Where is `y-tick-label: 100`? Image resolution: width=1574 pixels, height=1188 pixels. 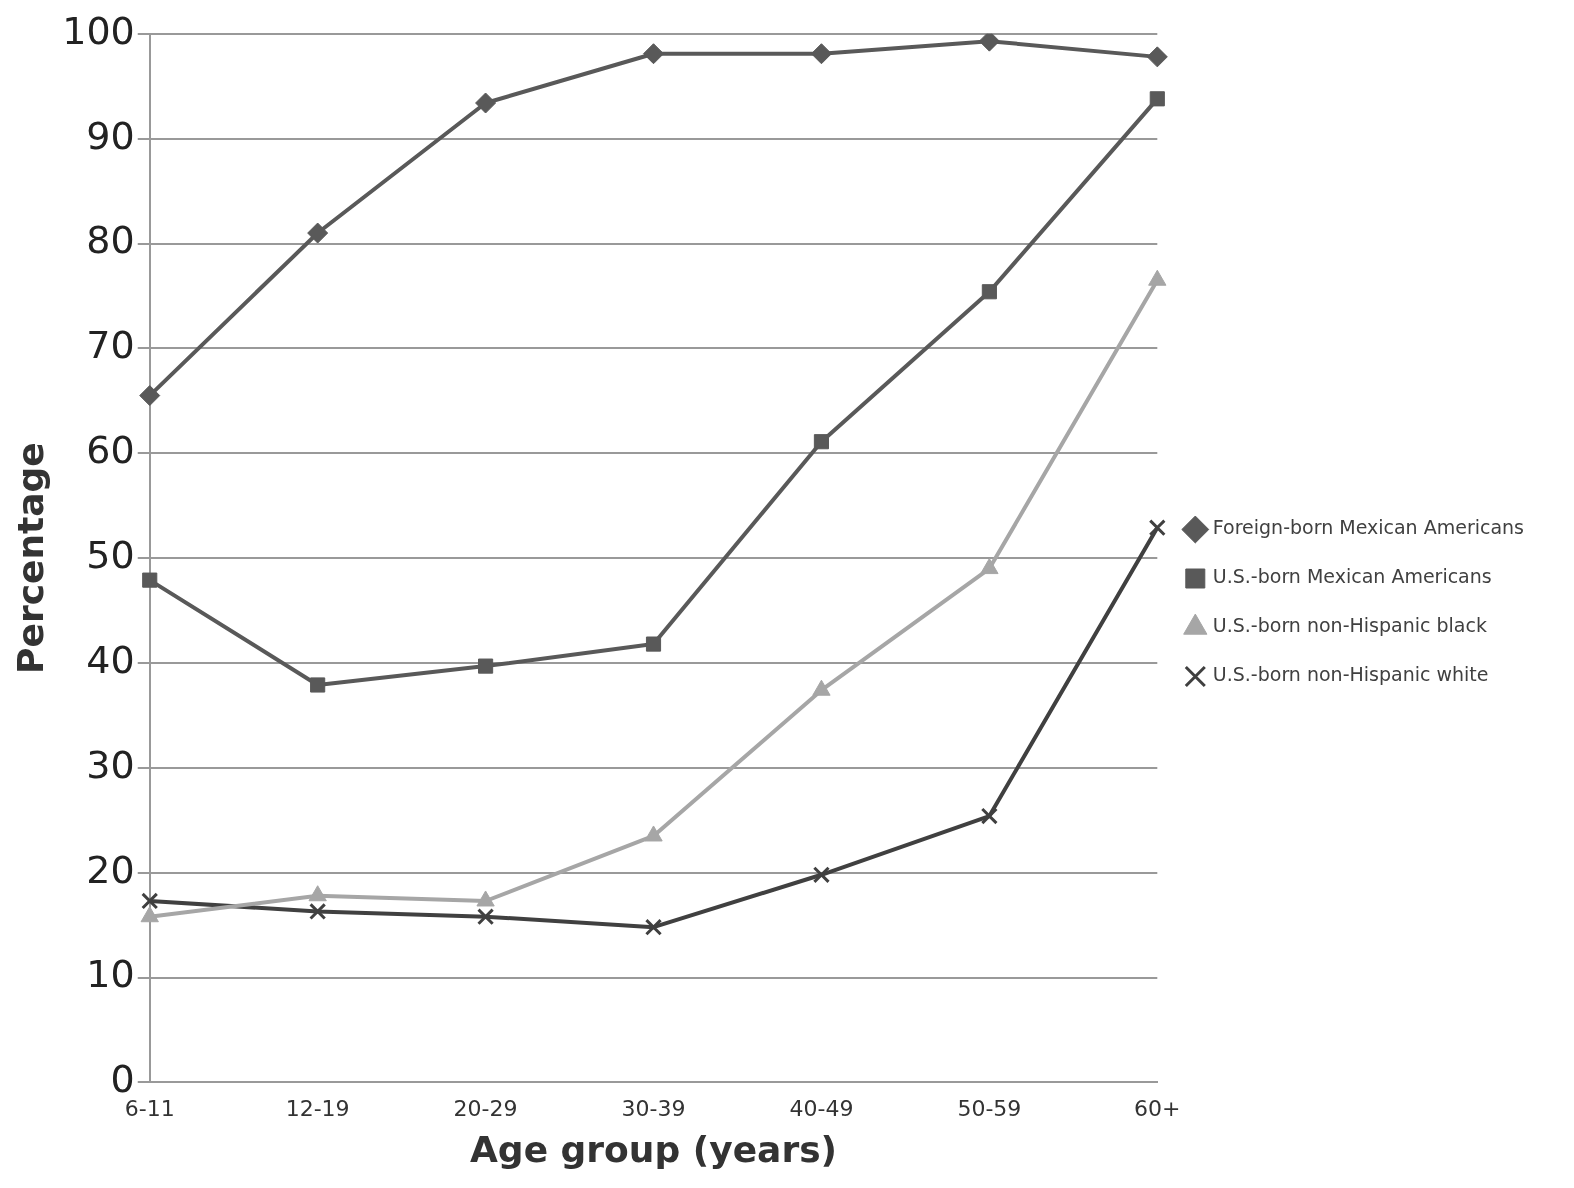
y-tick-label: 100 is located at coordinates (98, 30).